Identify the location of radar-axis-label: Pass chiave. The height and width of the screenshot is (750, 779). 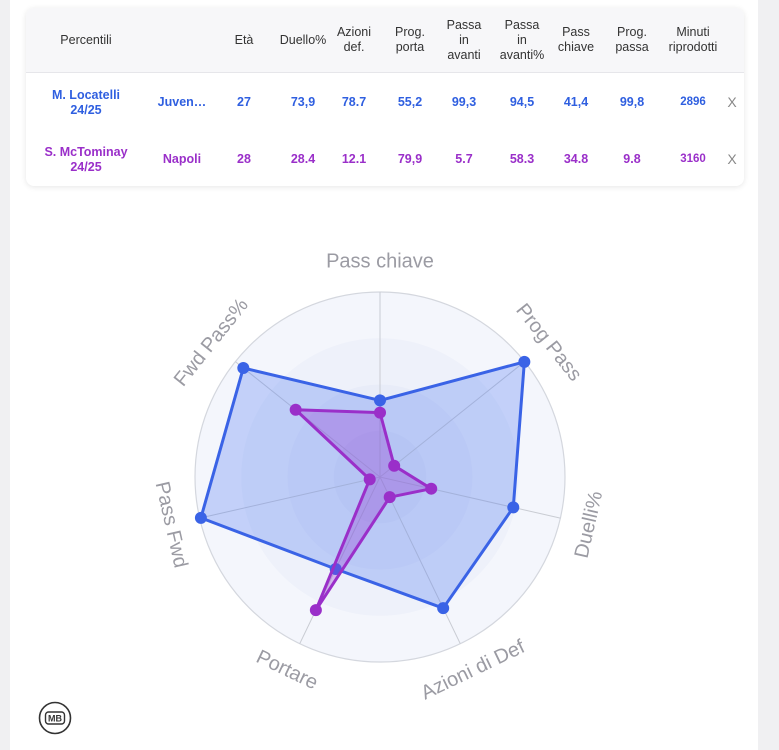
(380, 261).